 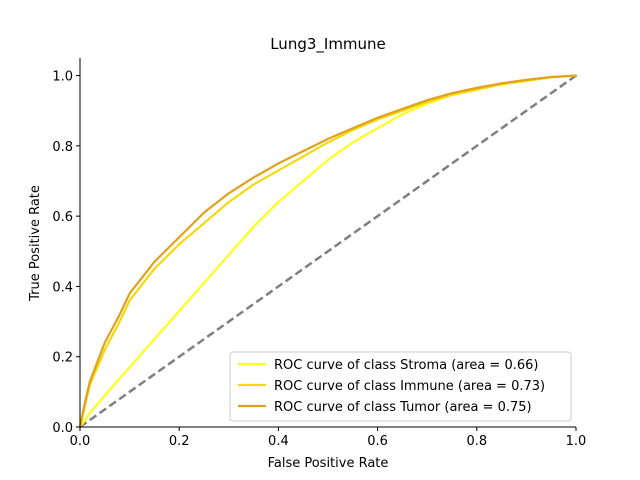 I want to click on y-tick-label: 0.8, so click(x=62, y=147).